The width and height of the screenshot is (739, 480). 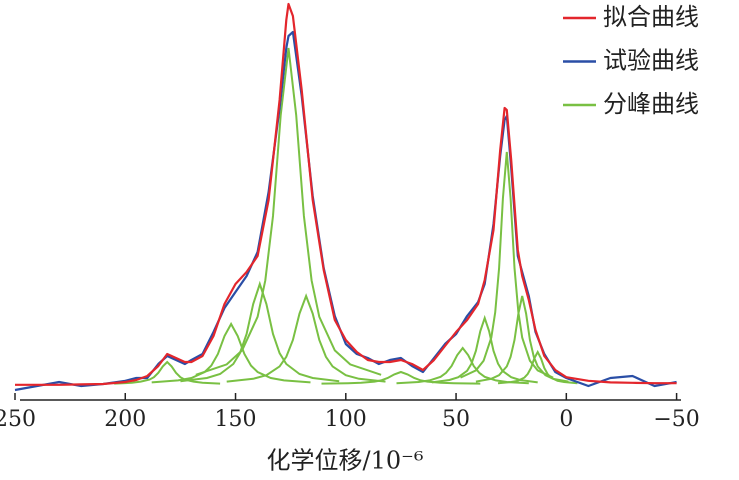 What do you see at coordinates (676, 419) in the screenshot?
I see `x-tick-label: −50` at bounding box center [676, 419].